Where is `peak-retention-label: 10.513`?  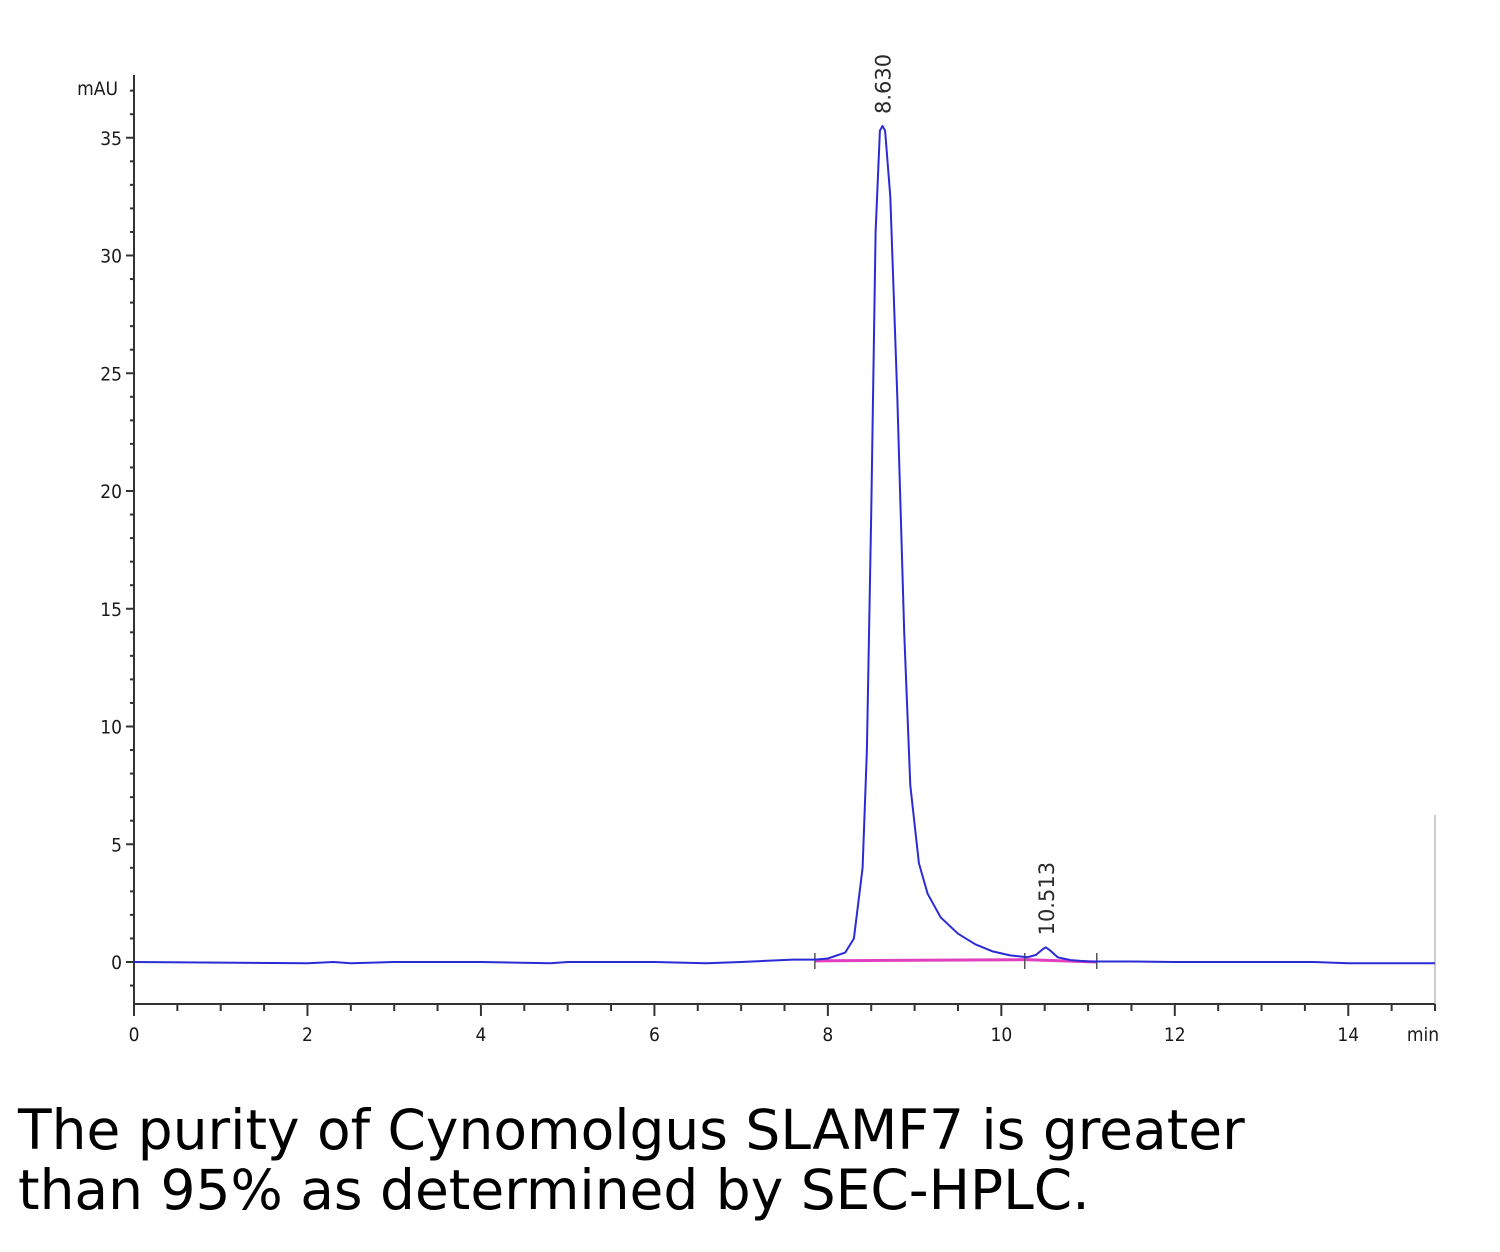 peak-retention-label: 10.513 is located at coordinates (1047, 898).